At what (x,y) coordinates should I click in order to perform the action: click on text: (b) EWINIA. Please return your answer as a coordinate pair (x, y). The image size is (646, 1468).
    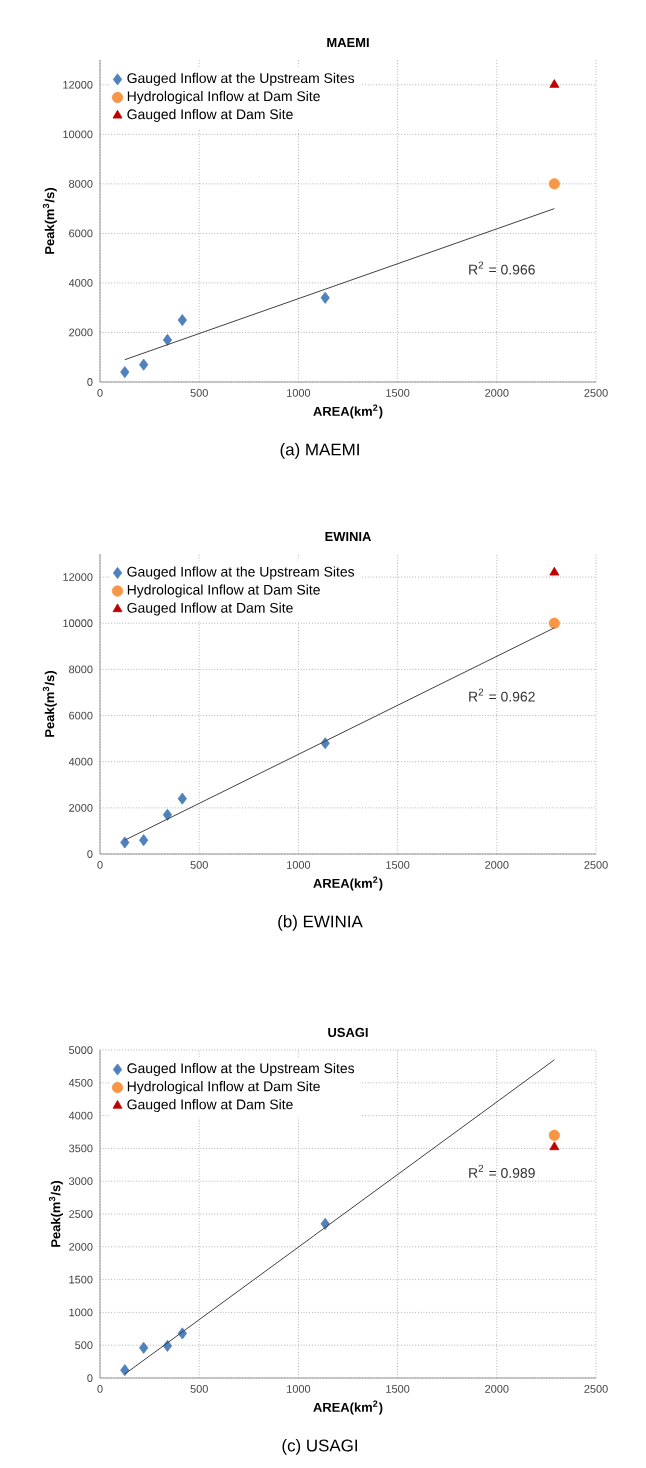
    Looking at the image, I should click on (320, 923).